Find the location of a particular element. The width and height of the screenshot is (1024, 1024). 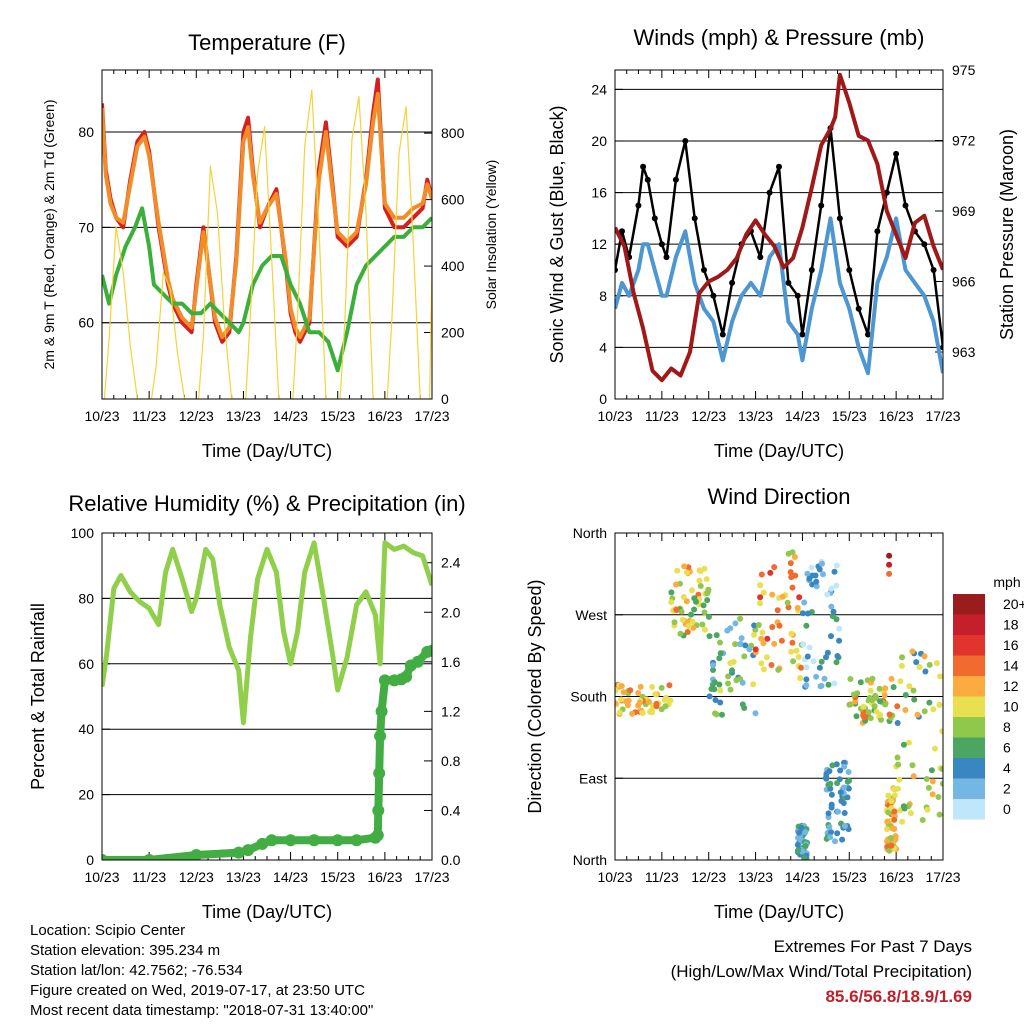

y-tick-label: 20 is located at coordinates (86, 795).